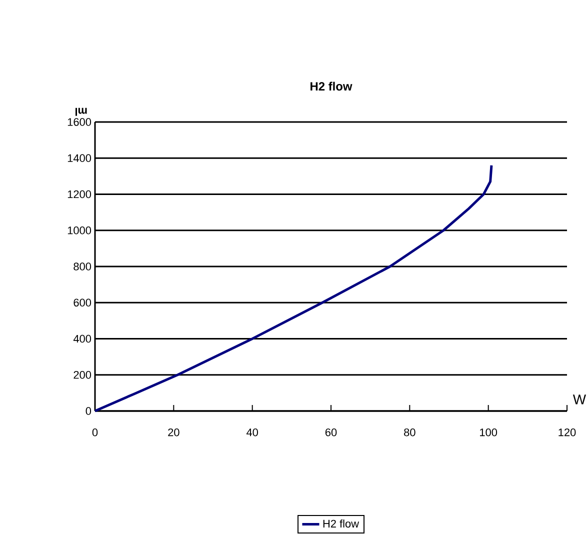 This screenshot has width=588, height=559. Describe the element at coordinates (81, 112) in the screenshot. I see `y-axis-title: ml` at that location.